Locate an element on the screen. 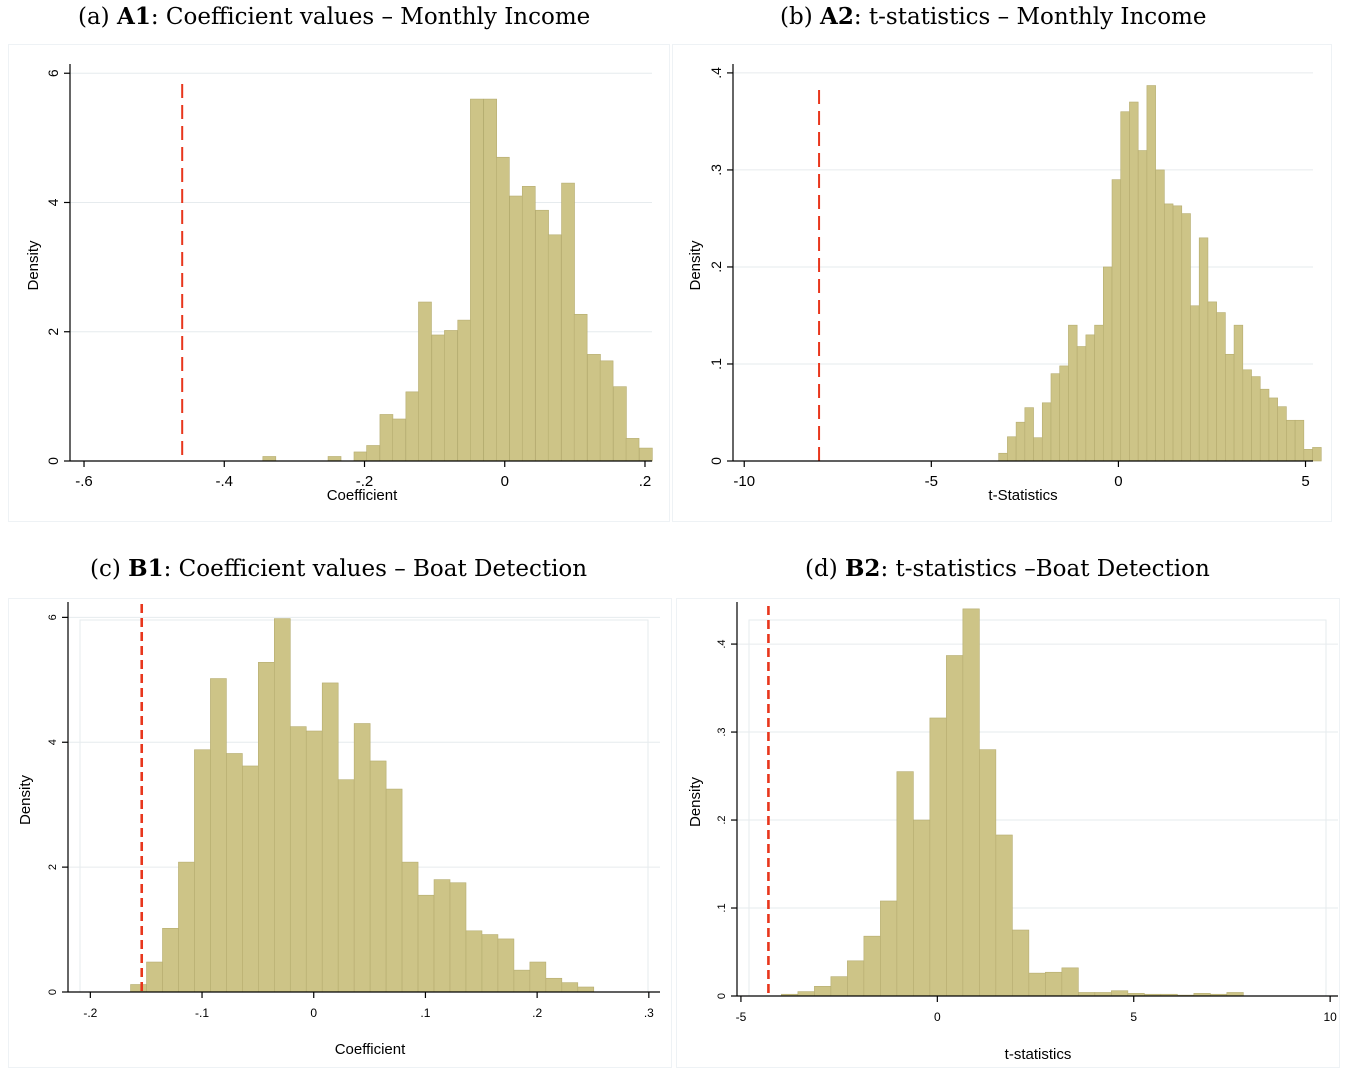  caption-d-text: : t-statistics –Boat Detection is located at coordinates (1045, 569).